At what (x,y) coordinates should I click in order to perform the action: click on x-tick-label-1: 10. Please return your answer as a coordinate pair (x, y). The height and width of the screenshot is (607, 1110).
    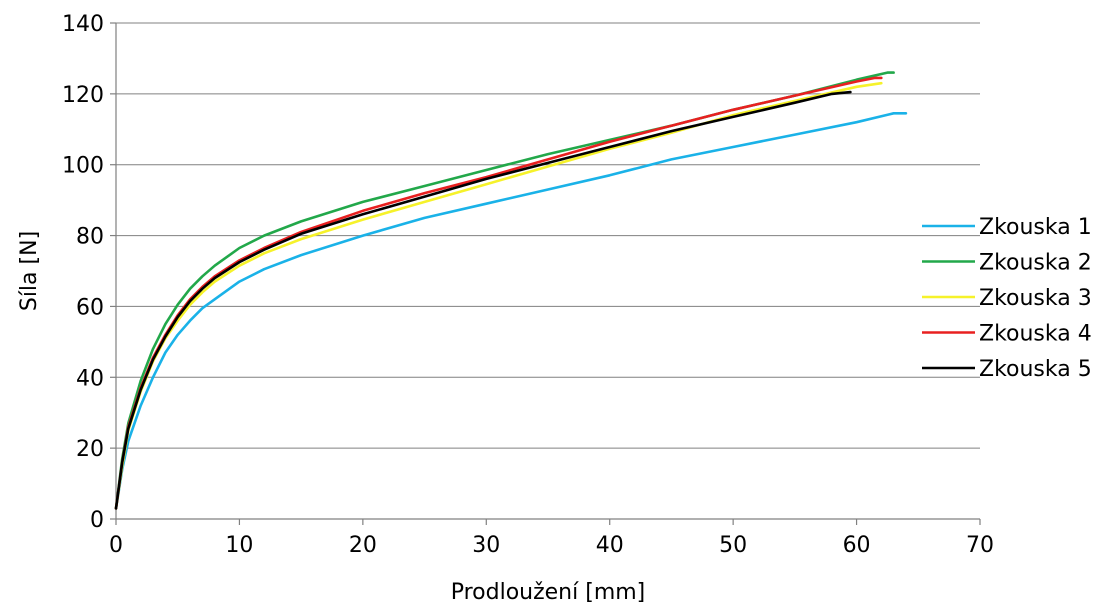
    Looking at the image, I should click on (239, 545).